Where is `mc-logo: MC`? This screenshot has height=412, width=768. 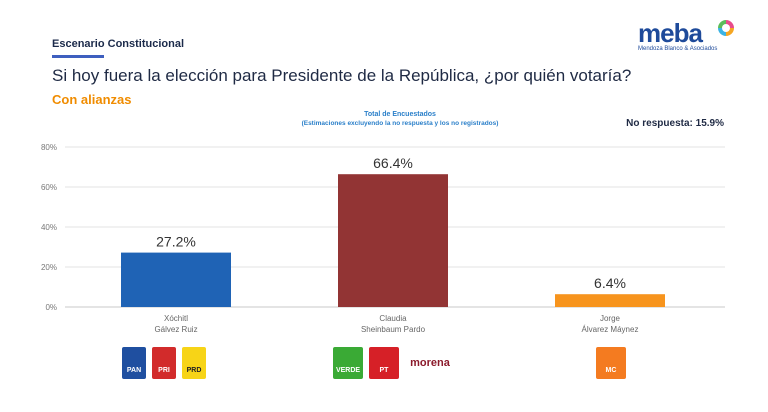
mc-logo: MC is located at coordinates (611, 363).